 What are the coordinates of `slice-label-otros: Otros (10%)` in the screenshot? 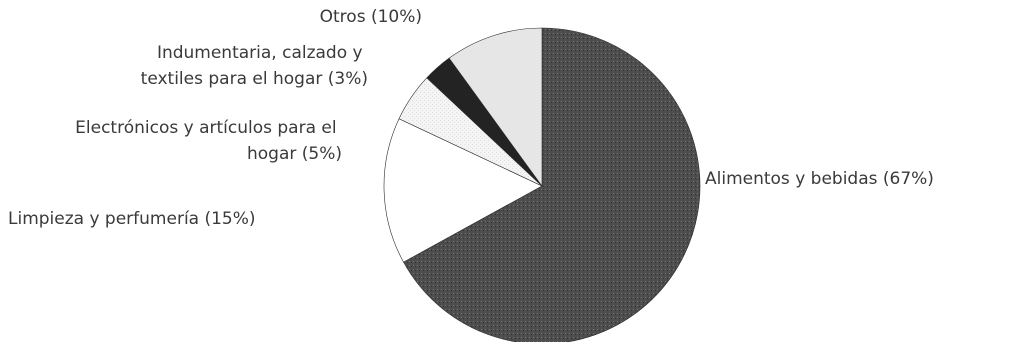 It's located at (371, 17).